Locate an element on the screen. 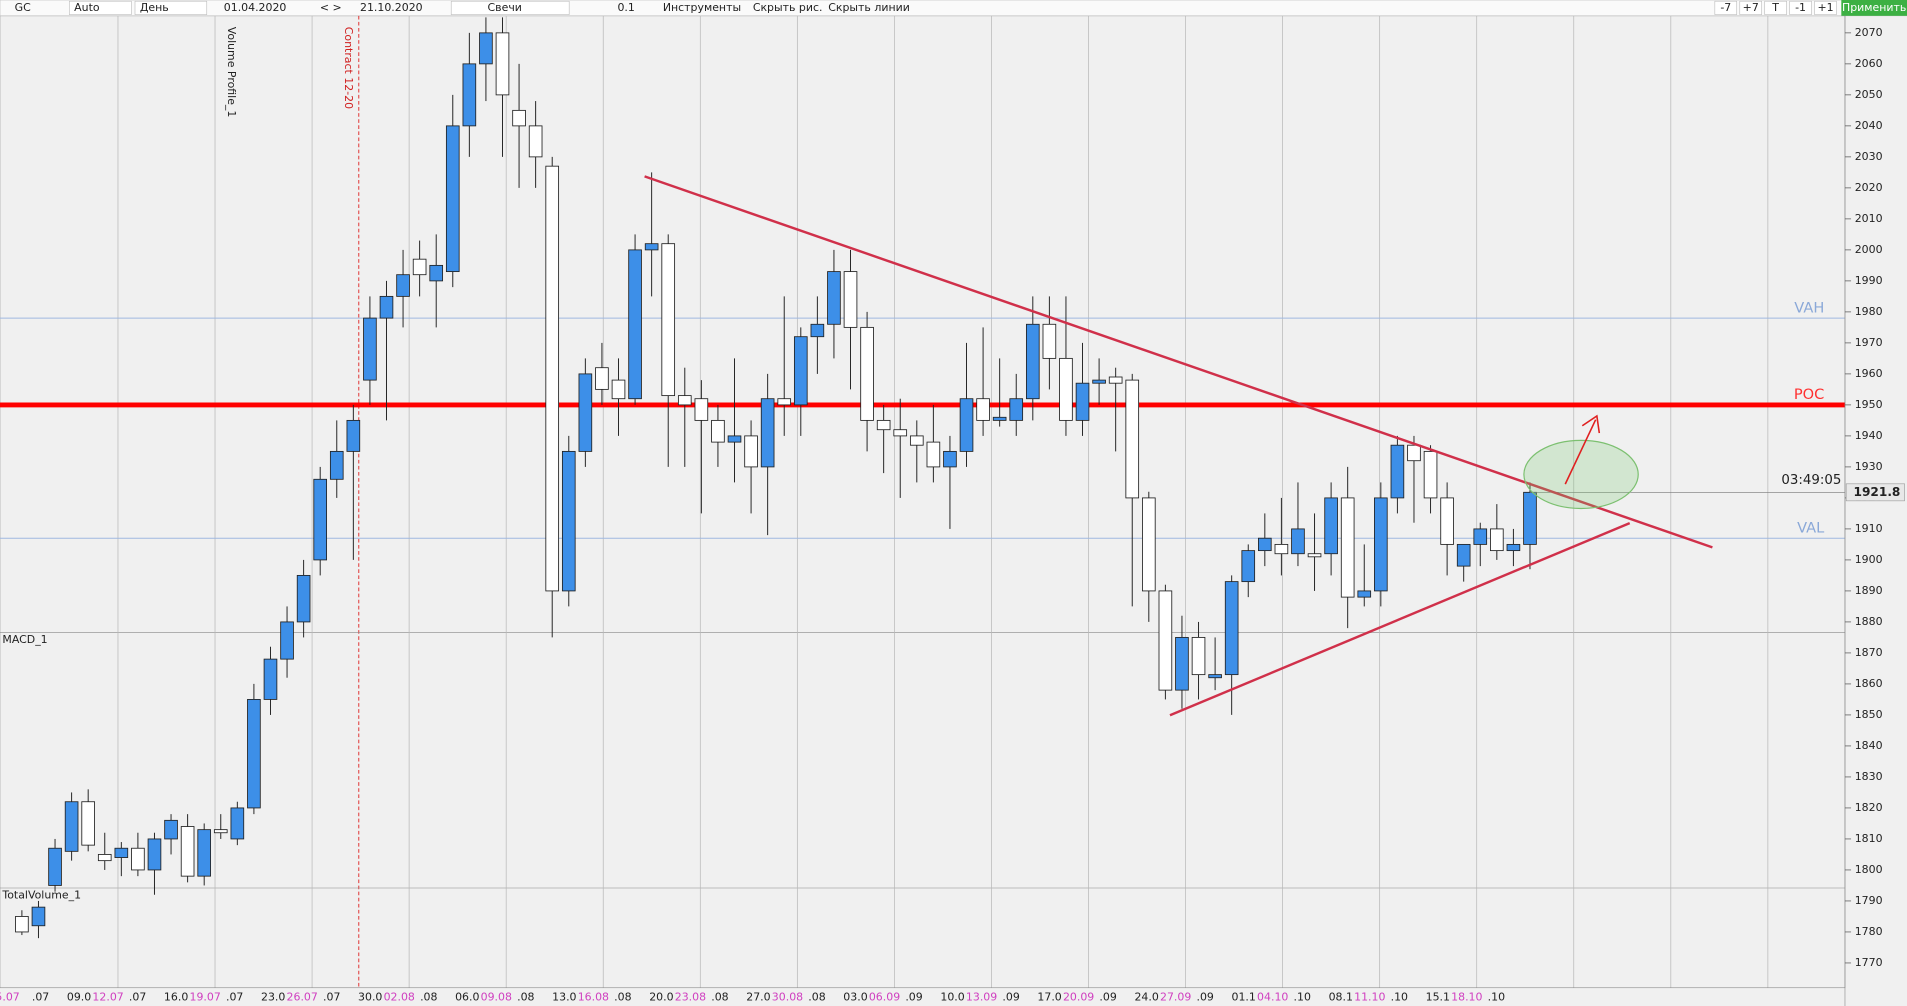 This screenshot has height=1006, width=1907. hide-lines: Скрыть линии is located at coordinates (869, 7).